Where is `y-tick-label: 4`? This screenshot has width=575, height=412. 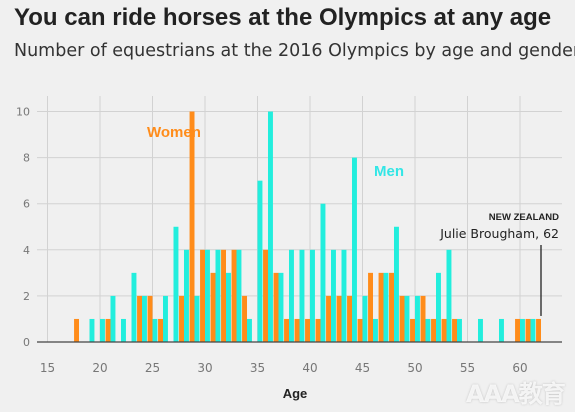 y-tick-label: 4 is located at coordinates (26, 250).